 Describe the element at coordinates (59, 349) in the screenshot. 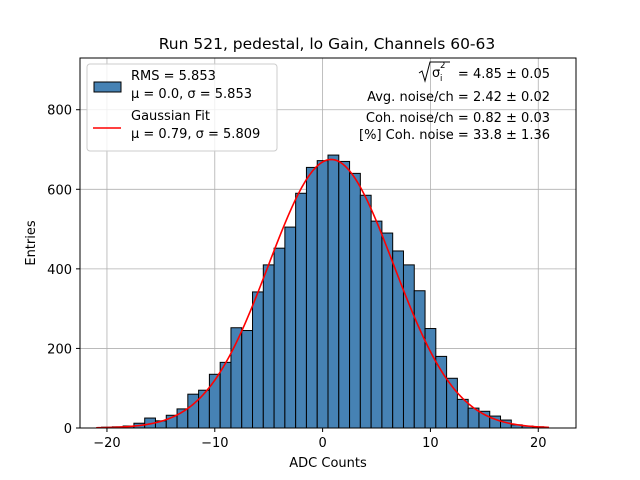

I see `y-tick-label: 200` at that location.